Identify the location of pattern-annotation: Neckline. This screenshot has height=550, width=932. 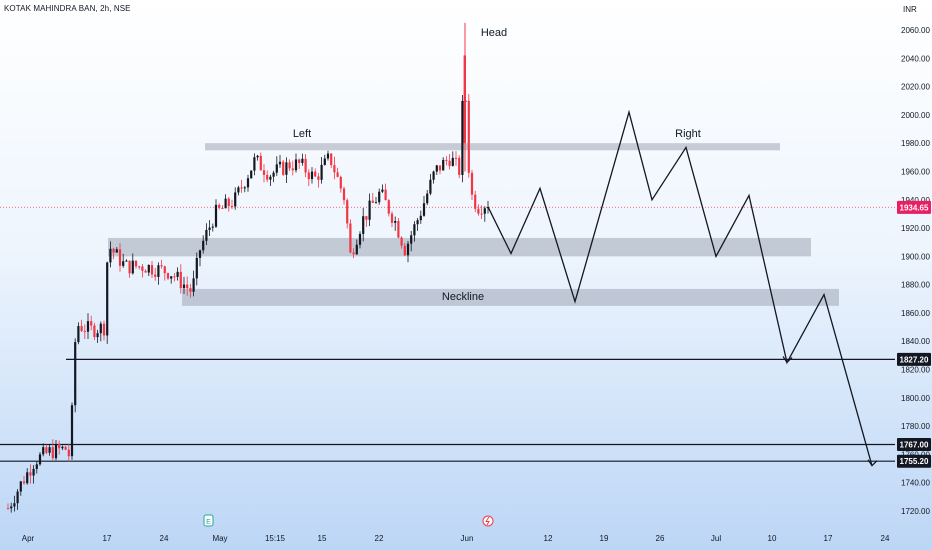
(463, 297).